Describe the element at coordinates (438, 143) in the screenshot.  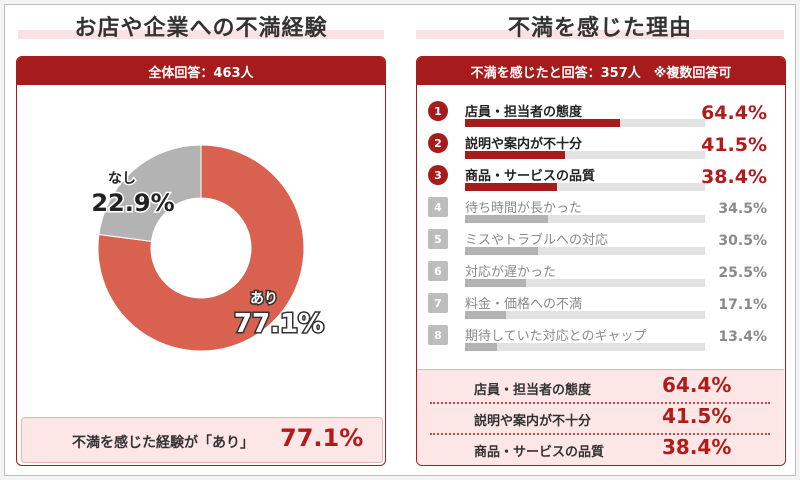
I see `rank-badge: 2` at that location.